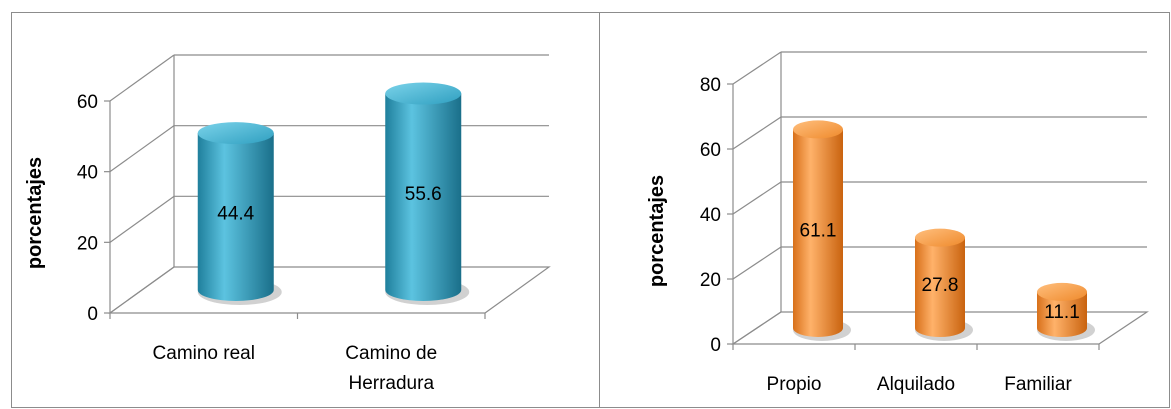 The height and width of the screenshot is (409, 1171). Describe the element at coordinates (329, 290) in the screenshot. I see `floor` at that location.